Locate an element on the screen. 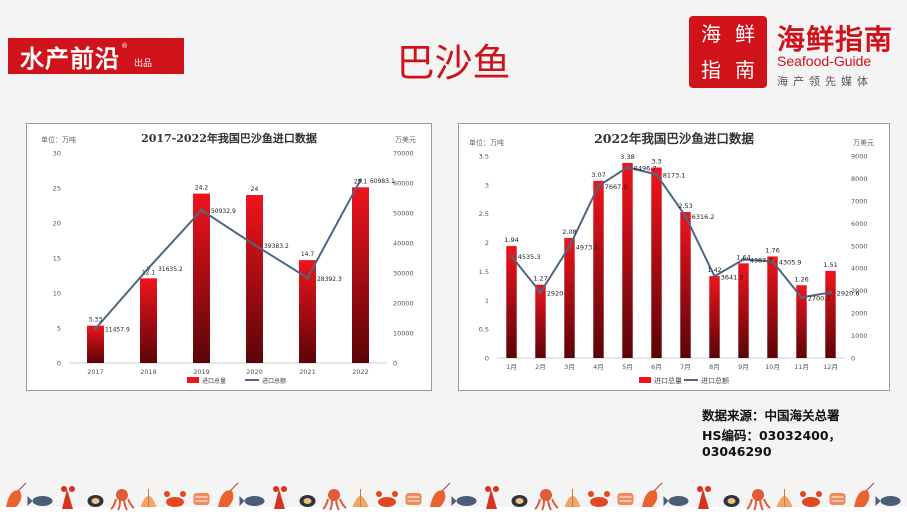 The height and width of the screenshot is (517, 907). left-tick-label: 0 is located at coordinates (59, 364).